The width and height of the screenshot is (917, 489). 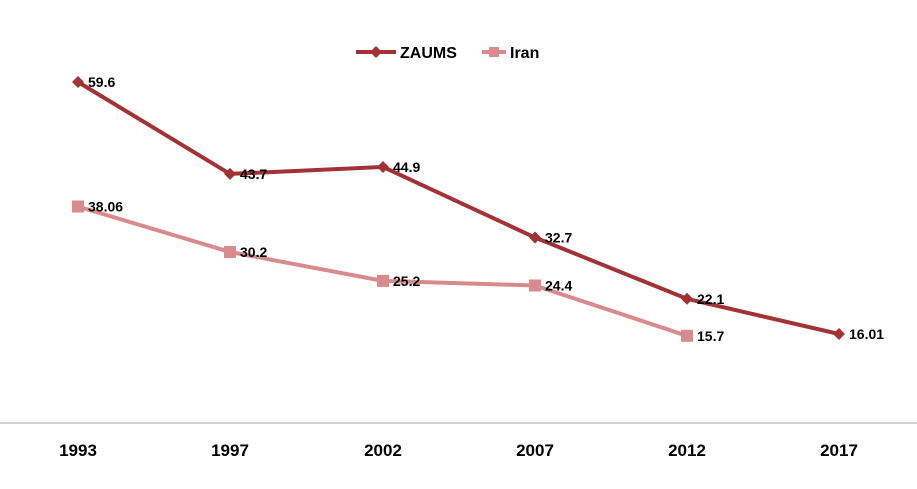 I want to click on data-label-zaums: 43.7, so click(x=253, y=174).